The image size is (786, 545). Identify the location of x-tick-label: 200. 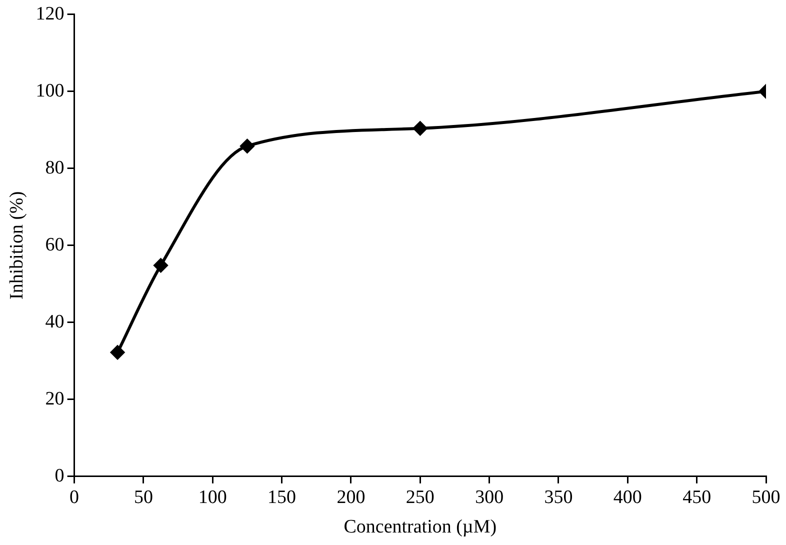
(351, 497).